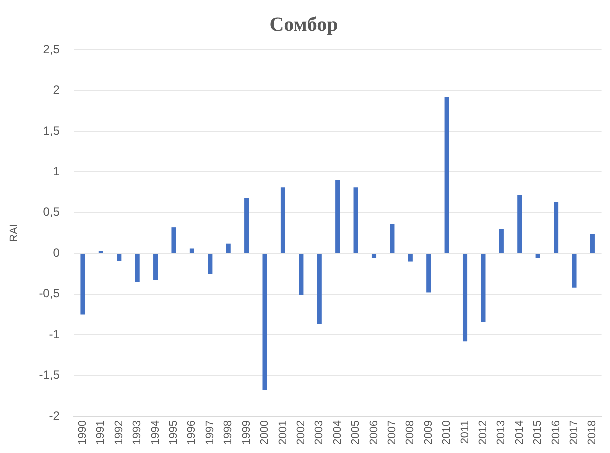  What do you see at coordinates (484, 433) in the screenshot?
I see `x-tick-label: 2012` at bounding box center [484, 433].